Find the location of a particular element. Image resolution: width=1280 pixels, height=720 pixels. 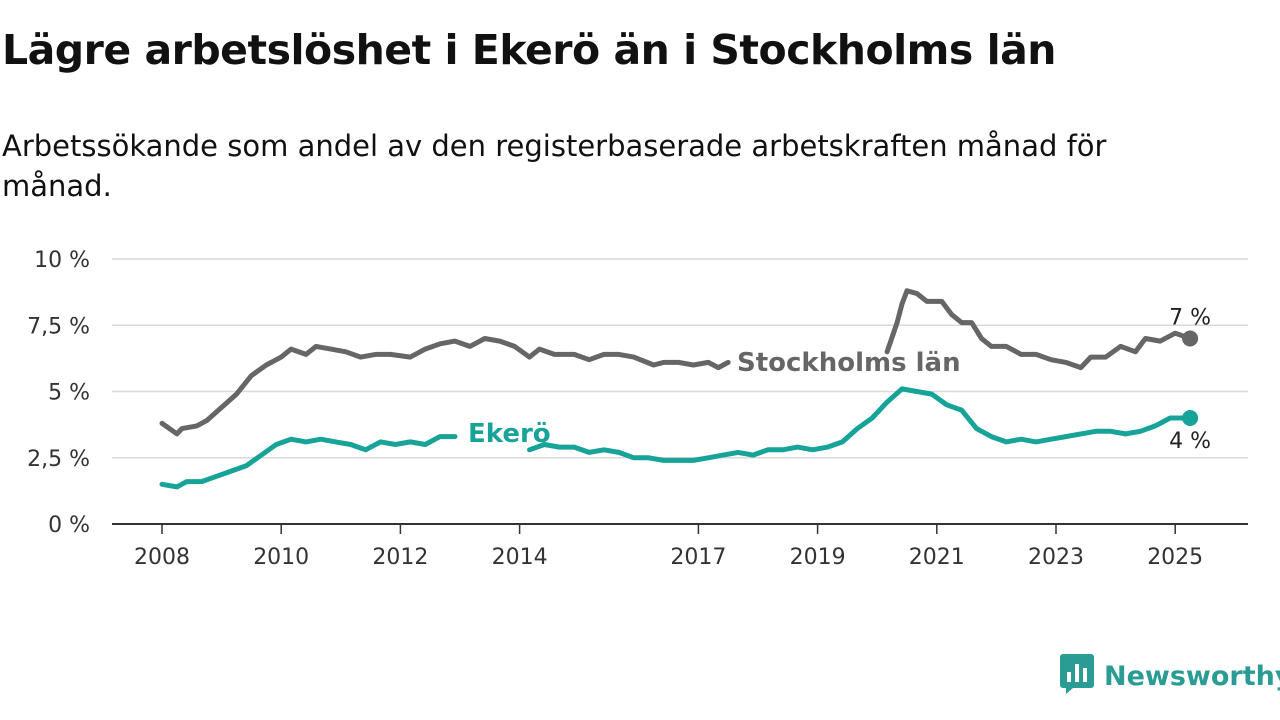

y-tick-label: 0 % is located at coordinates (69, 525).